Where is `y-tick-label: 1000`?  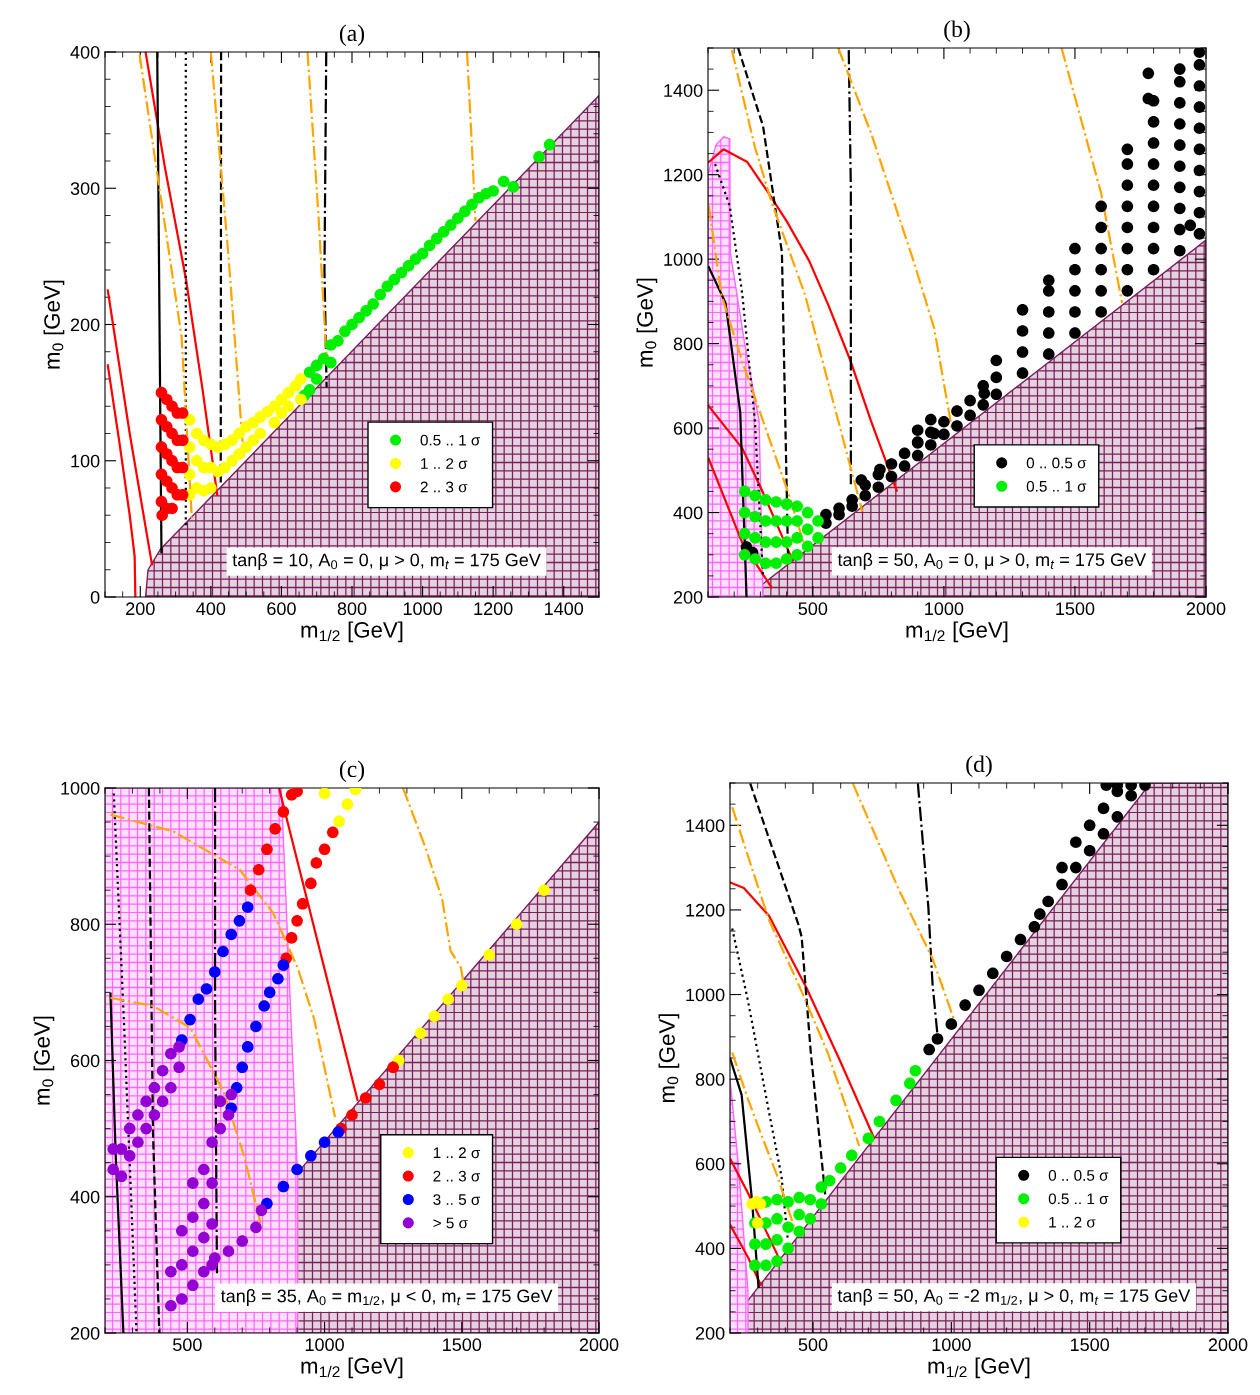
y-tick-label: 1000 is located at coordinates (705, 995).